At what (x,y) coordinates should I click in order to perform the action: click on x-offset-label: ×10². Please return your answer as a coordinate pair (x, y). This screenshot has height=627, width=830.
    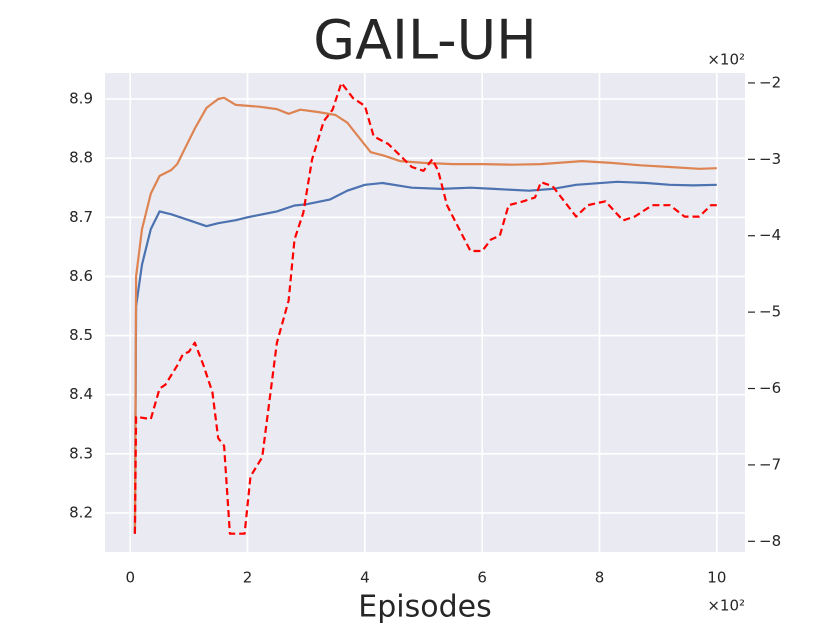
    Looking at the image, I should click on (726, 606).